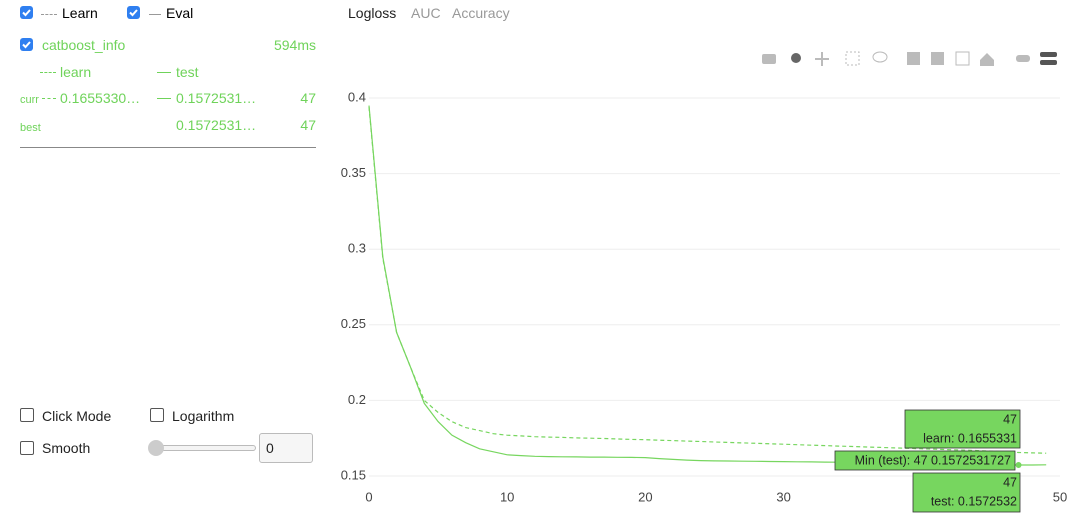  What do you see at coordinates (26, 12) in the screenshot?
I see `learn-checkbox` at bounding box center [26, 12].